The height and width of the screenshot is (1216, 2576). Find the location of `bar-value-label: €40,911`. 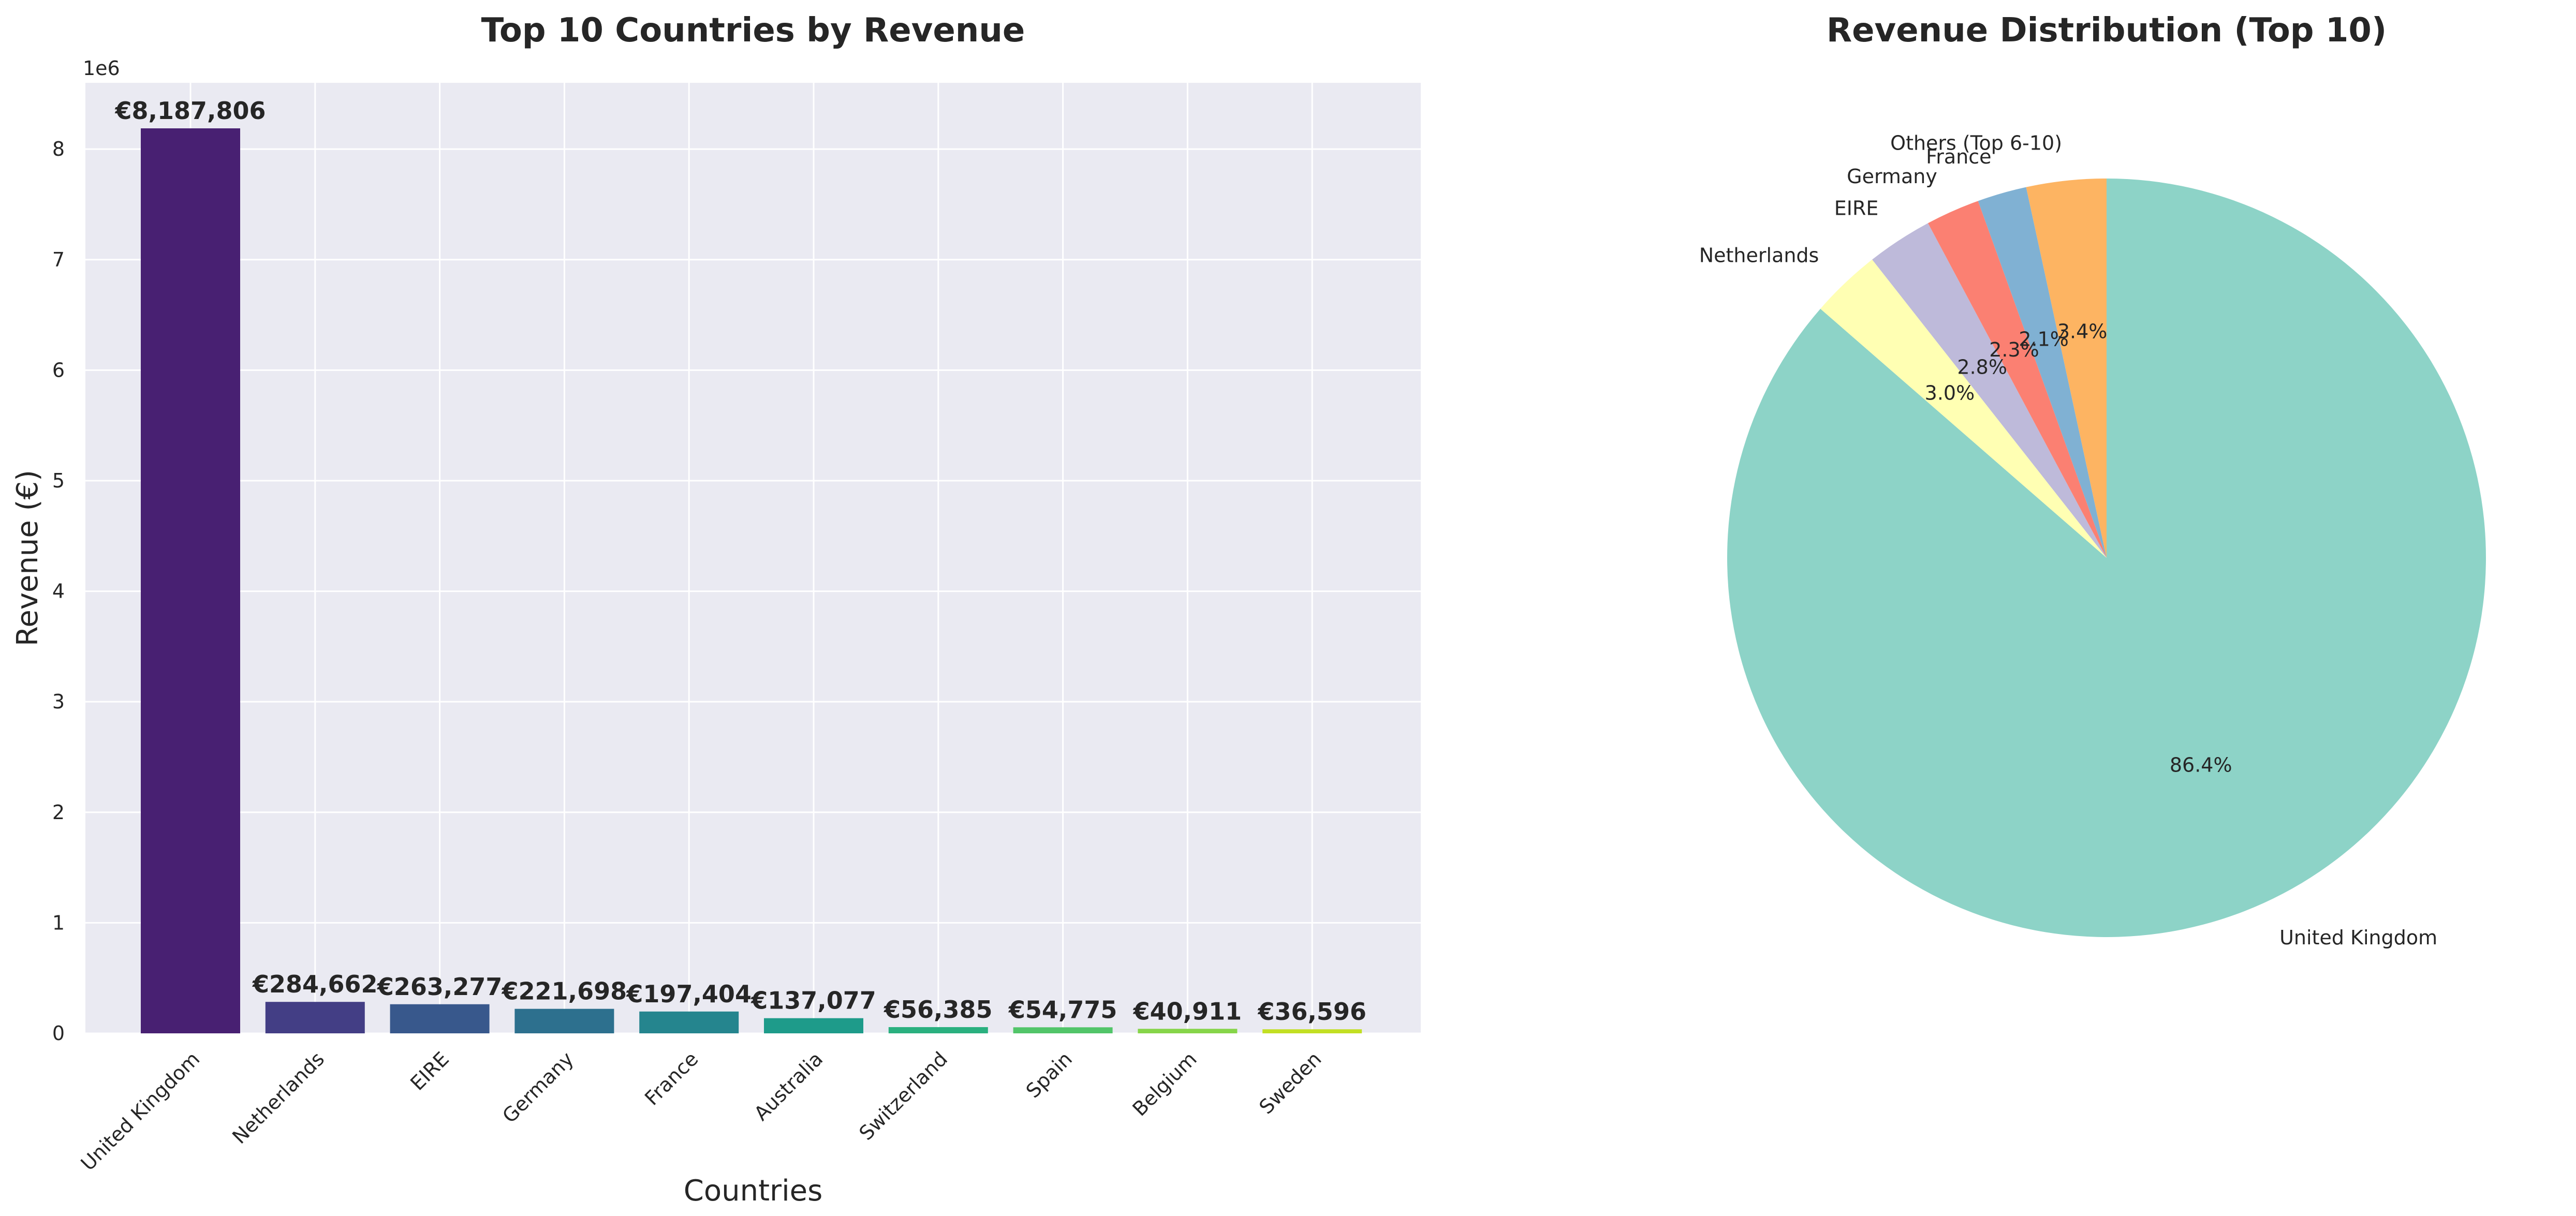

bar-value-label: €40,911 is located at coordinates (1188, 1011).